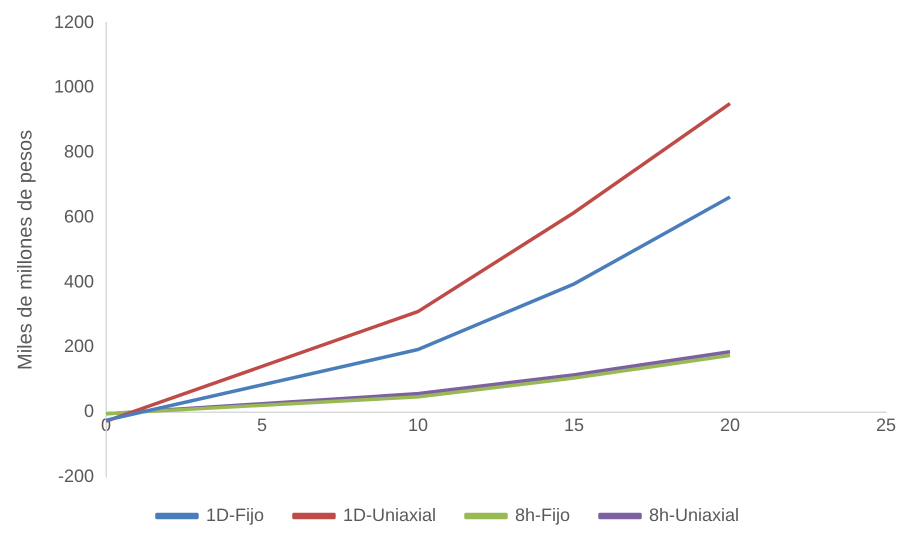  I want to click on y-tick-label: -200, so click(76, 476).